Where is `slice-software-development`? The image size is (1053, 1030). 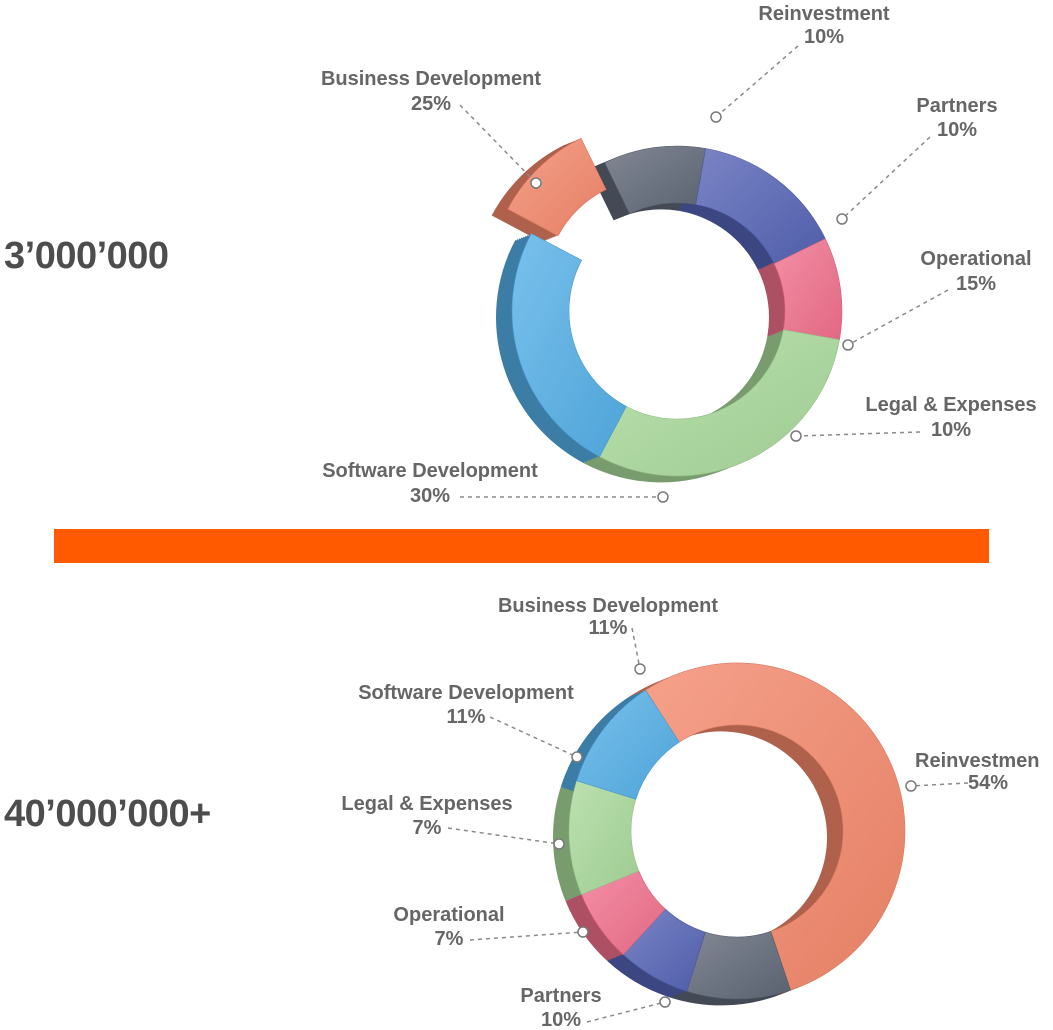
slice-software-development is located at coordinates (719, 403).